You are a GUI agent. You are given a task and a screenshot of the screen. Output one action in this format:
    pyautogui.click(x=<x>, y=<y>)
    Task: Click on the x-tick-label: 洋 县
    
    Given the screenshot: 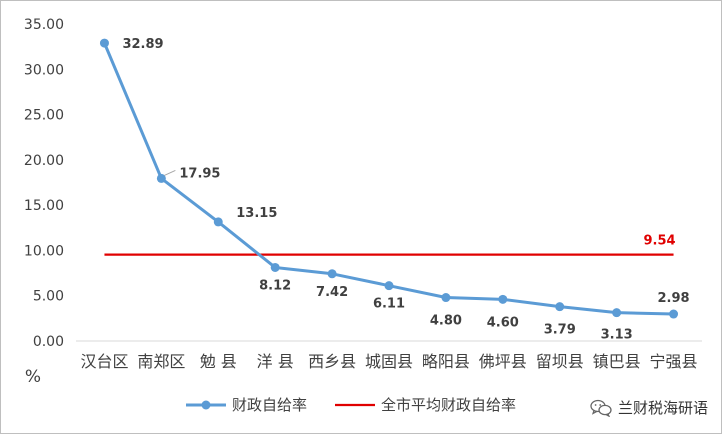 What is the action you would take?
    pyautogui.click(x=275, y=361)
    